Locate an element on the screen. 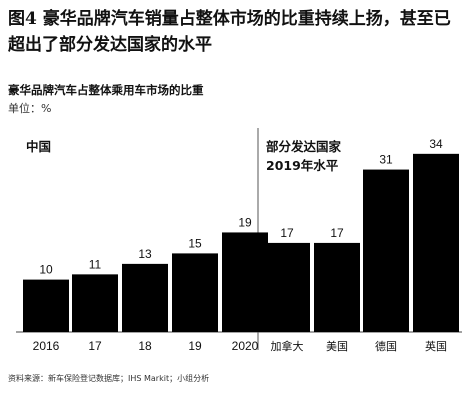 The image size is (466, 416). figure-title: 图4 豪华品牌汽车销量占整体市场的比重持续上扬，甚至已超出了部分发达国家的水平 is located at coordinates (229, 32).